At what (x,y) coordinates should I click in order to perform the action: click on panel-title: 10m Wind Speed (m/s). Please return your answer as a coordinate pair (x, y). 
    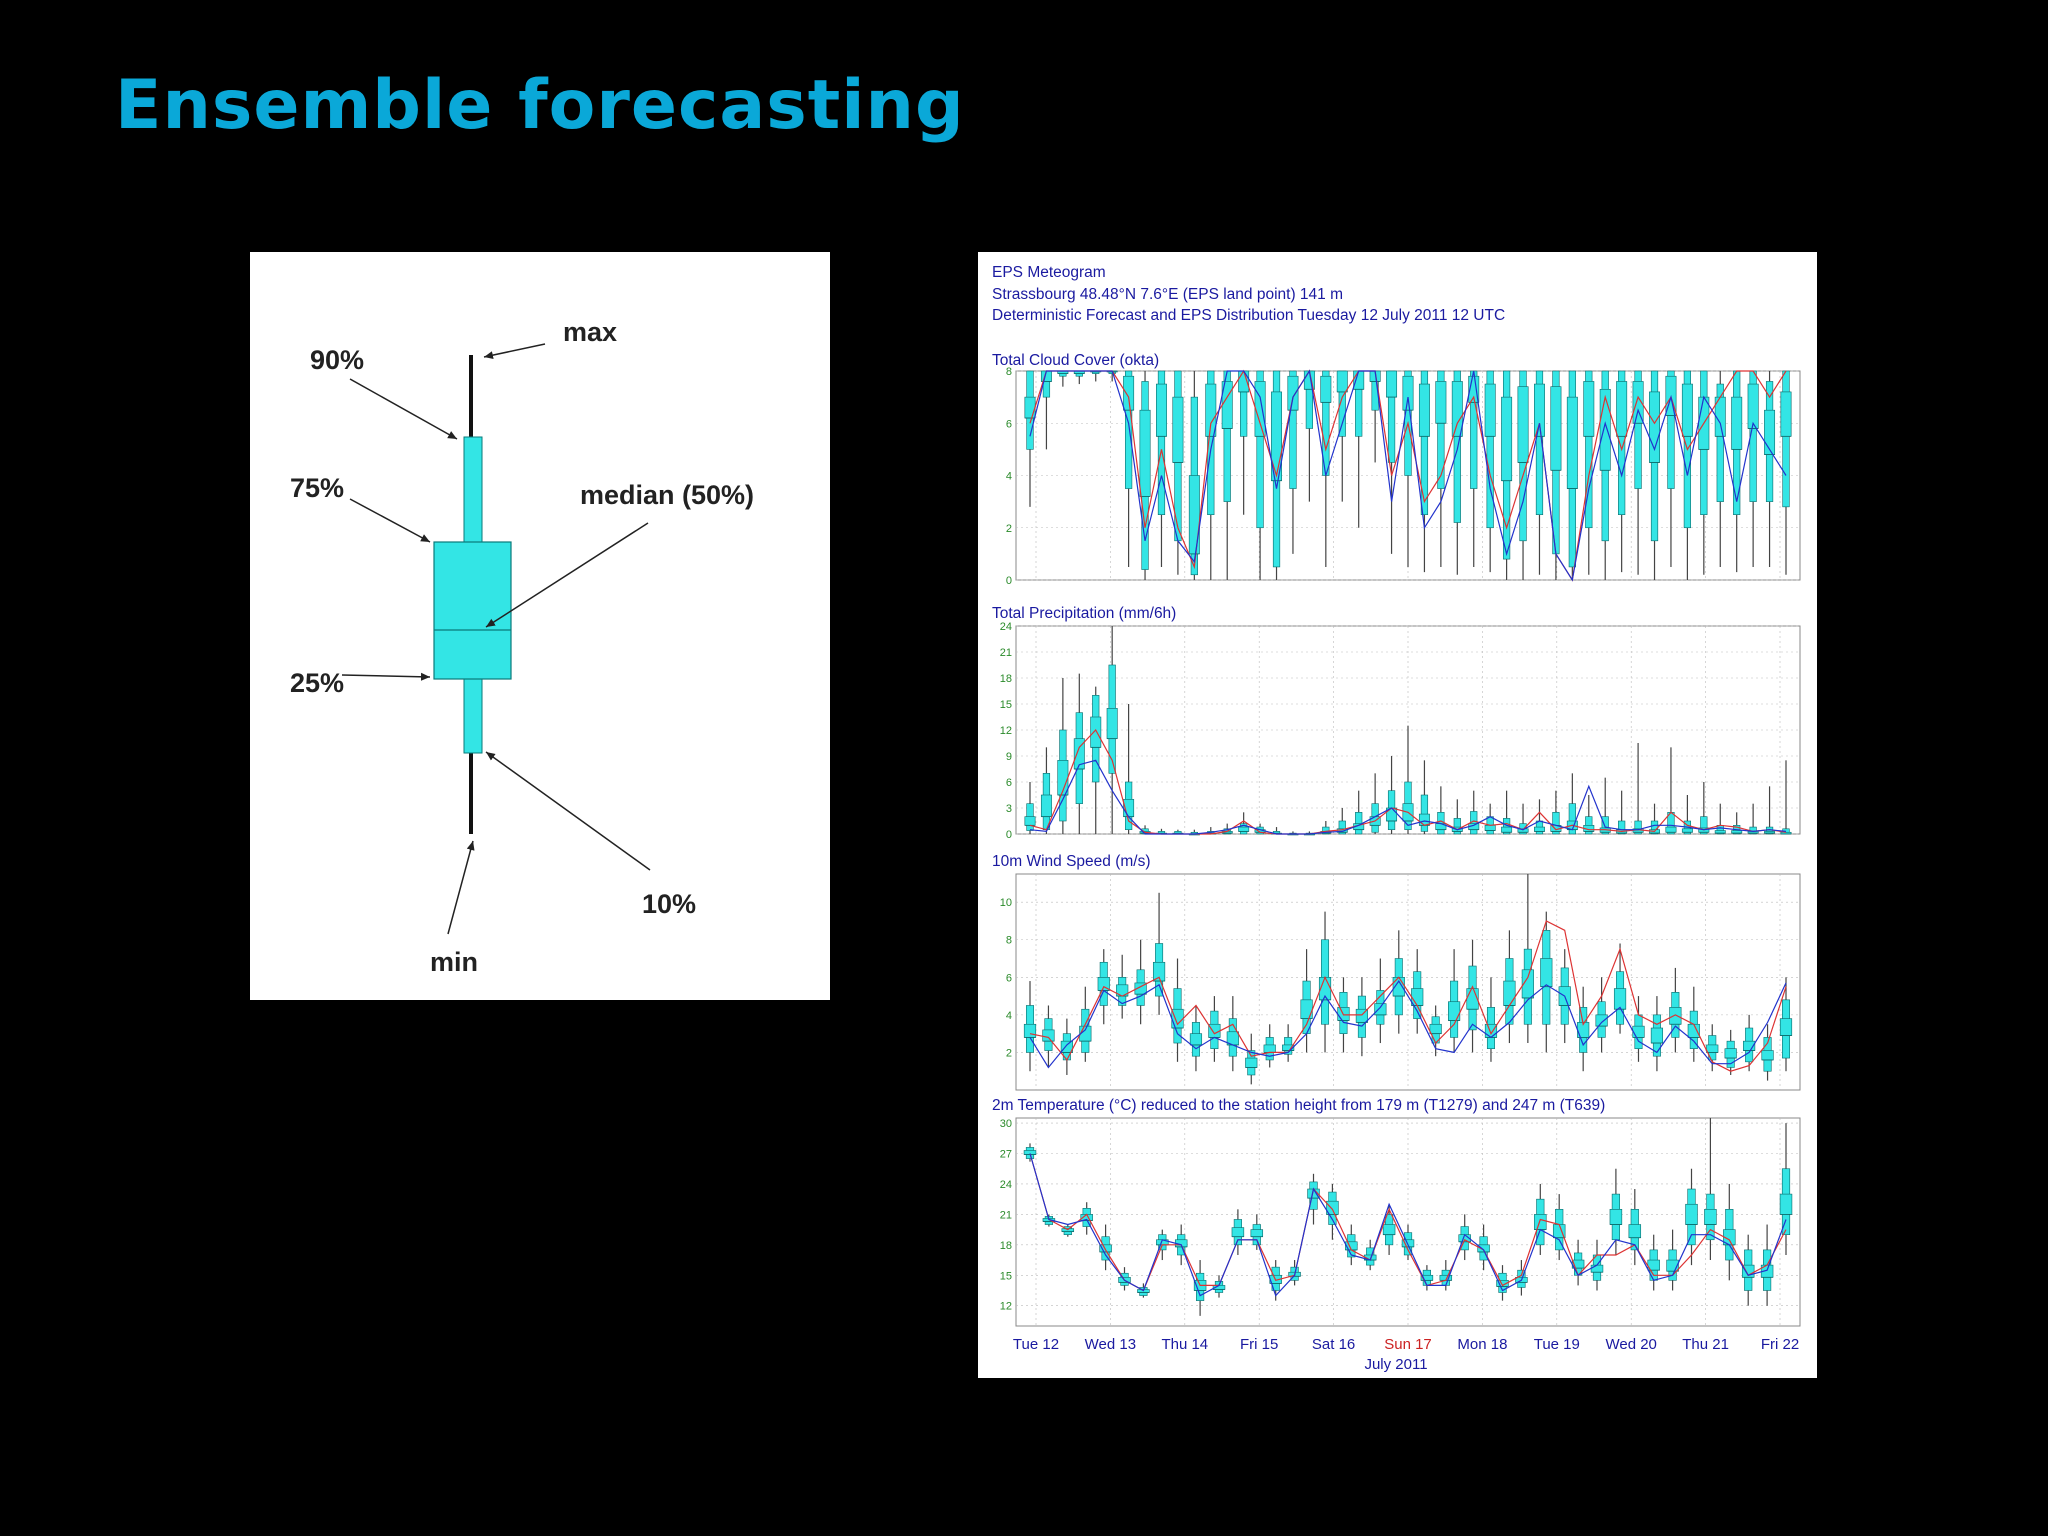
    Looking at the image, I should click on (1071, 861).